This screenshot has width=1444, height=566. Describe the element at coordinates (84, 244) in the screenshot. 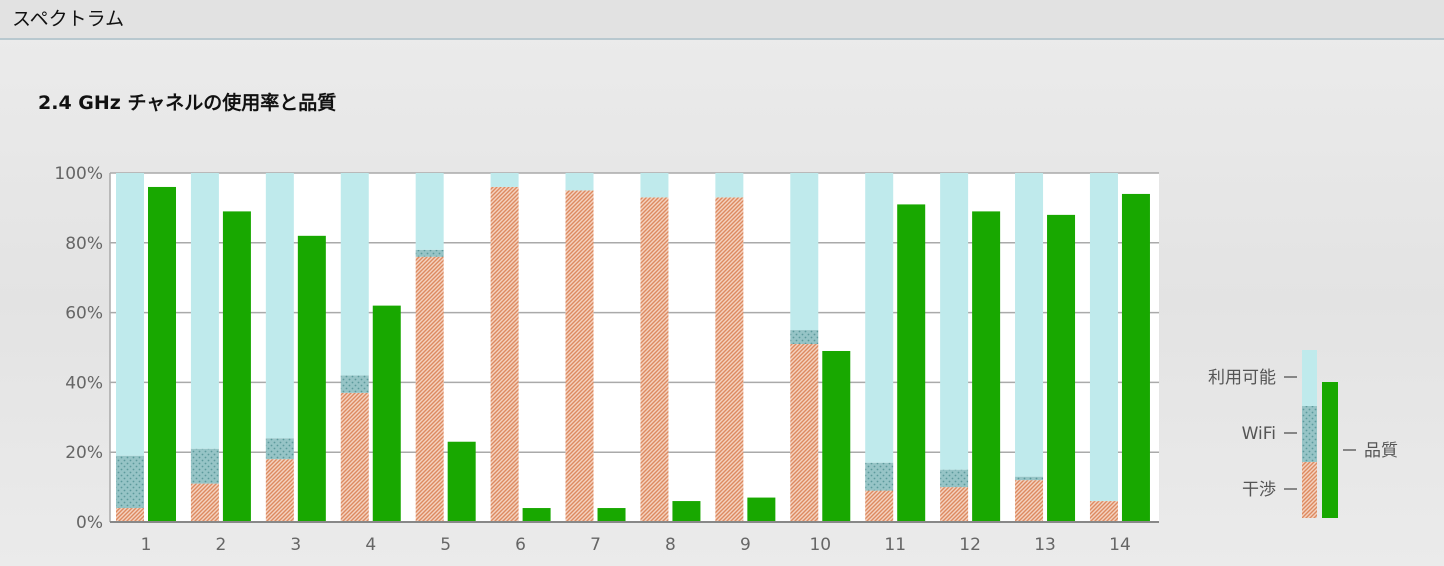

I see `y-tick-label: 80%` at that location.